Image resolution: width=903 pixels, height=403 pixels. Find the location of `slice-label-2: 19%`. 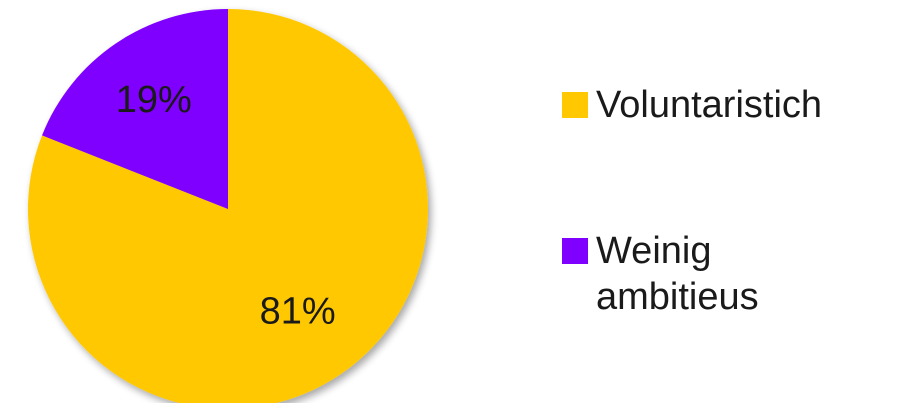

slice-label-2: 19% is located at coordinates (154, 100).